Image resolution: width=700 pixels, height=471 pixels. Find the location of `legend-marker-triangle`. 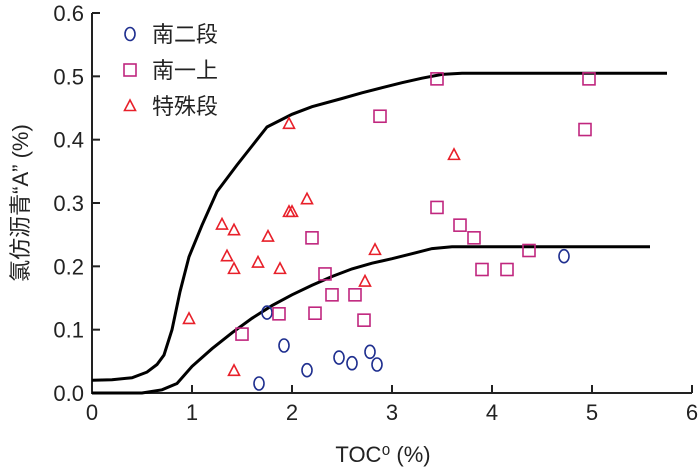

legend-marker-triangle is located at coordinates (130, 105).